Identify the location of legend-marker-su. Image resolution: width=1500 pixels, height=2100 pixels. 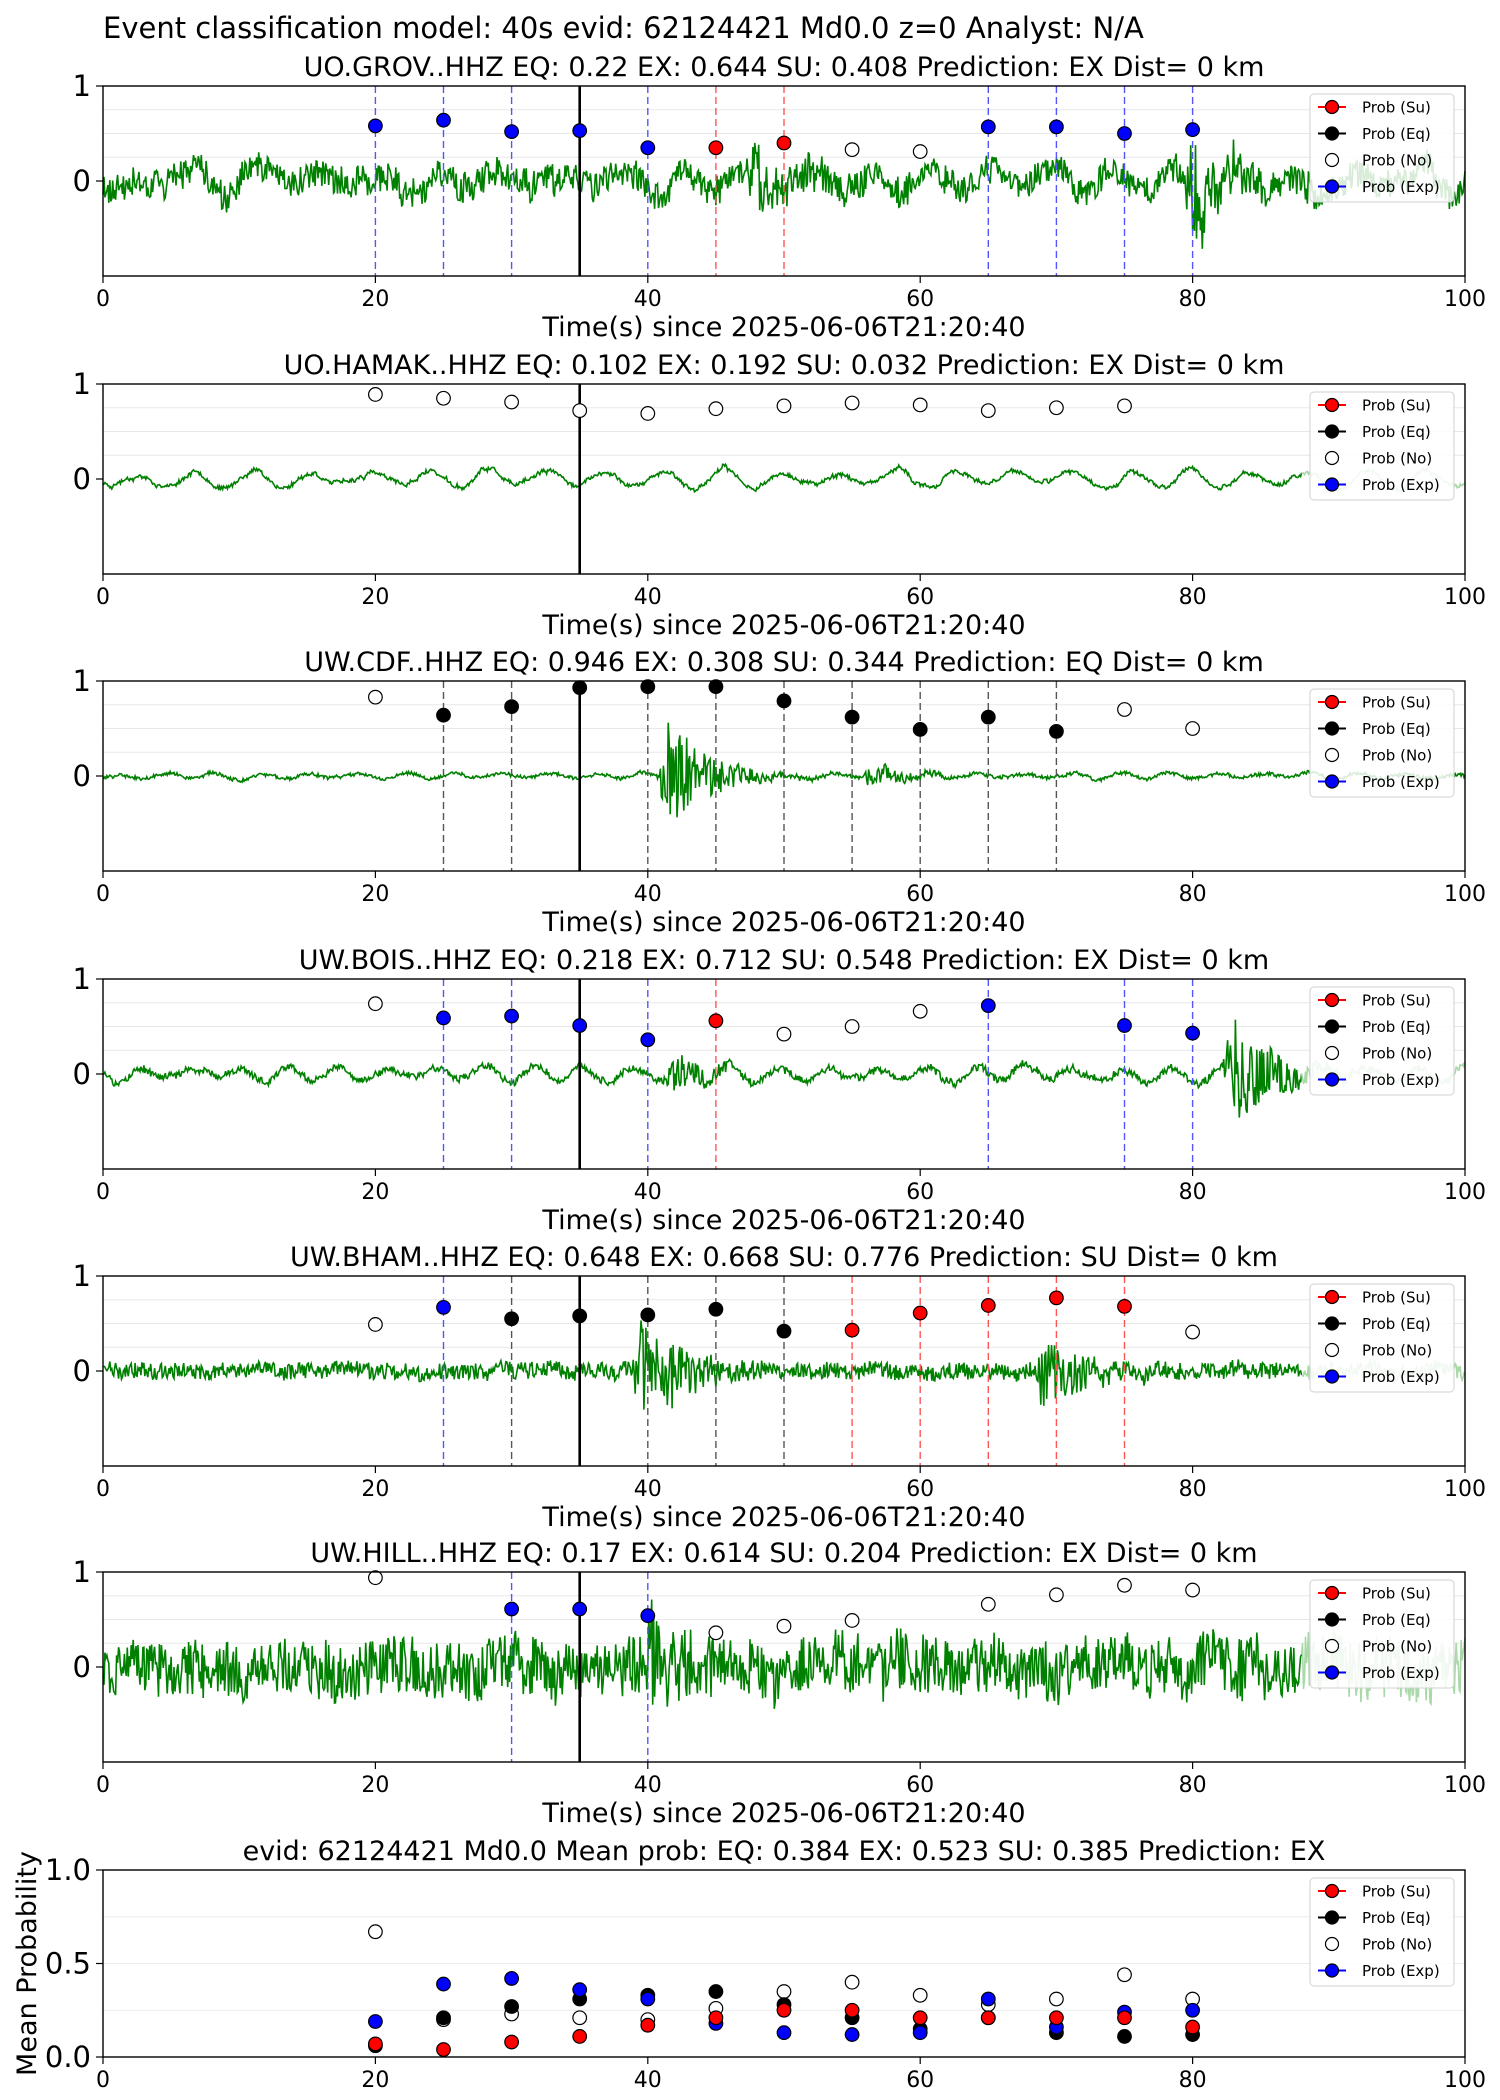
(1332, 405).